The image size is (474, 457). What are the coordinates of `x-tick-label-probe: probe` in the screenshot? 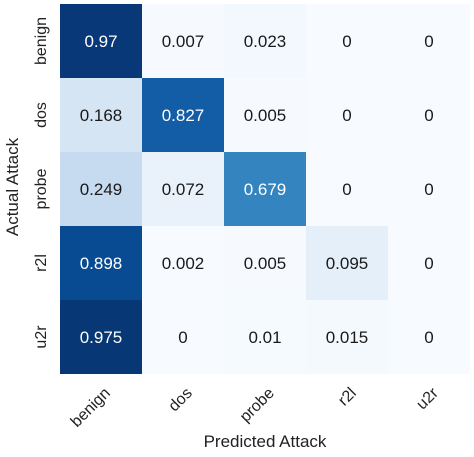 It's located at (257, 405).